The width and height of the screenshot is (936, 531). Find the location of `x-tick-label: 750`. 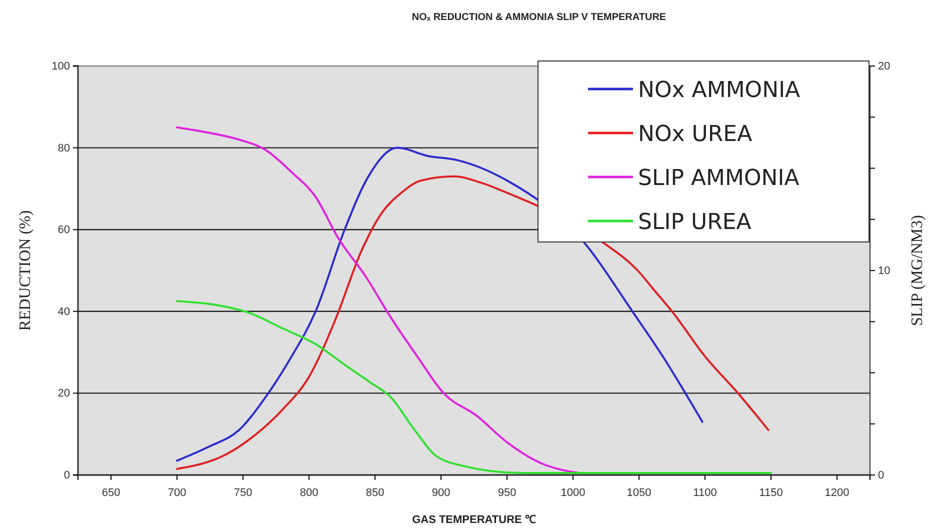

x-tick-label: 750 is located at coordinates (243, 492).